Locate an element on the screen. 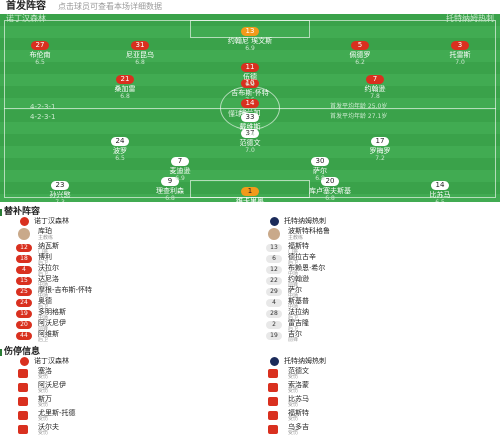 This screenshot has width=500, height=440. sub-player-row: 15 达尼洛 中场 is located at coordinates (136, 281).